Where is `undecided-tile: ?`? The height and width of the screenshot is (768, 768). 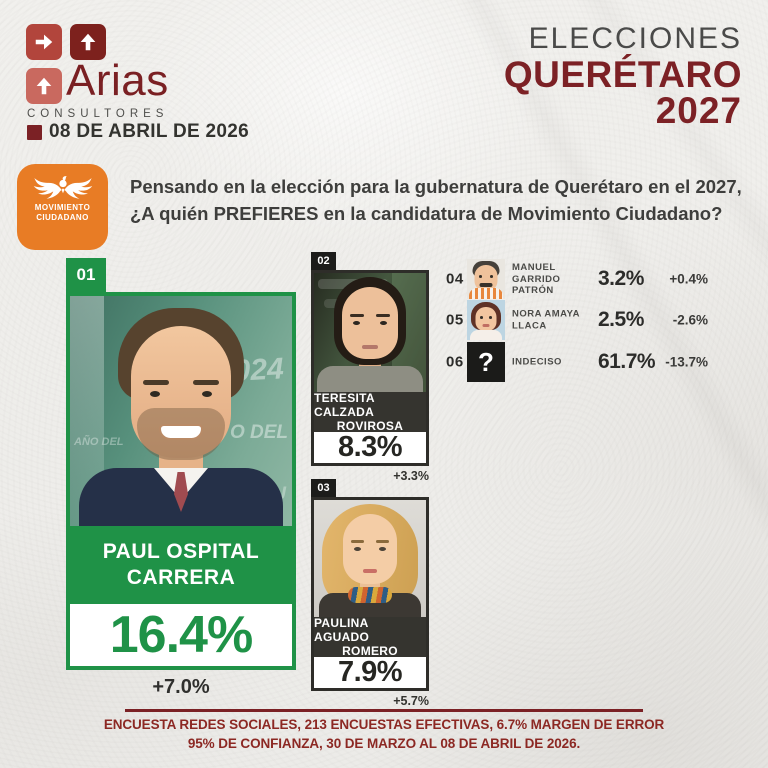 undecided-tile: ? is located at coordinates (486, 362).